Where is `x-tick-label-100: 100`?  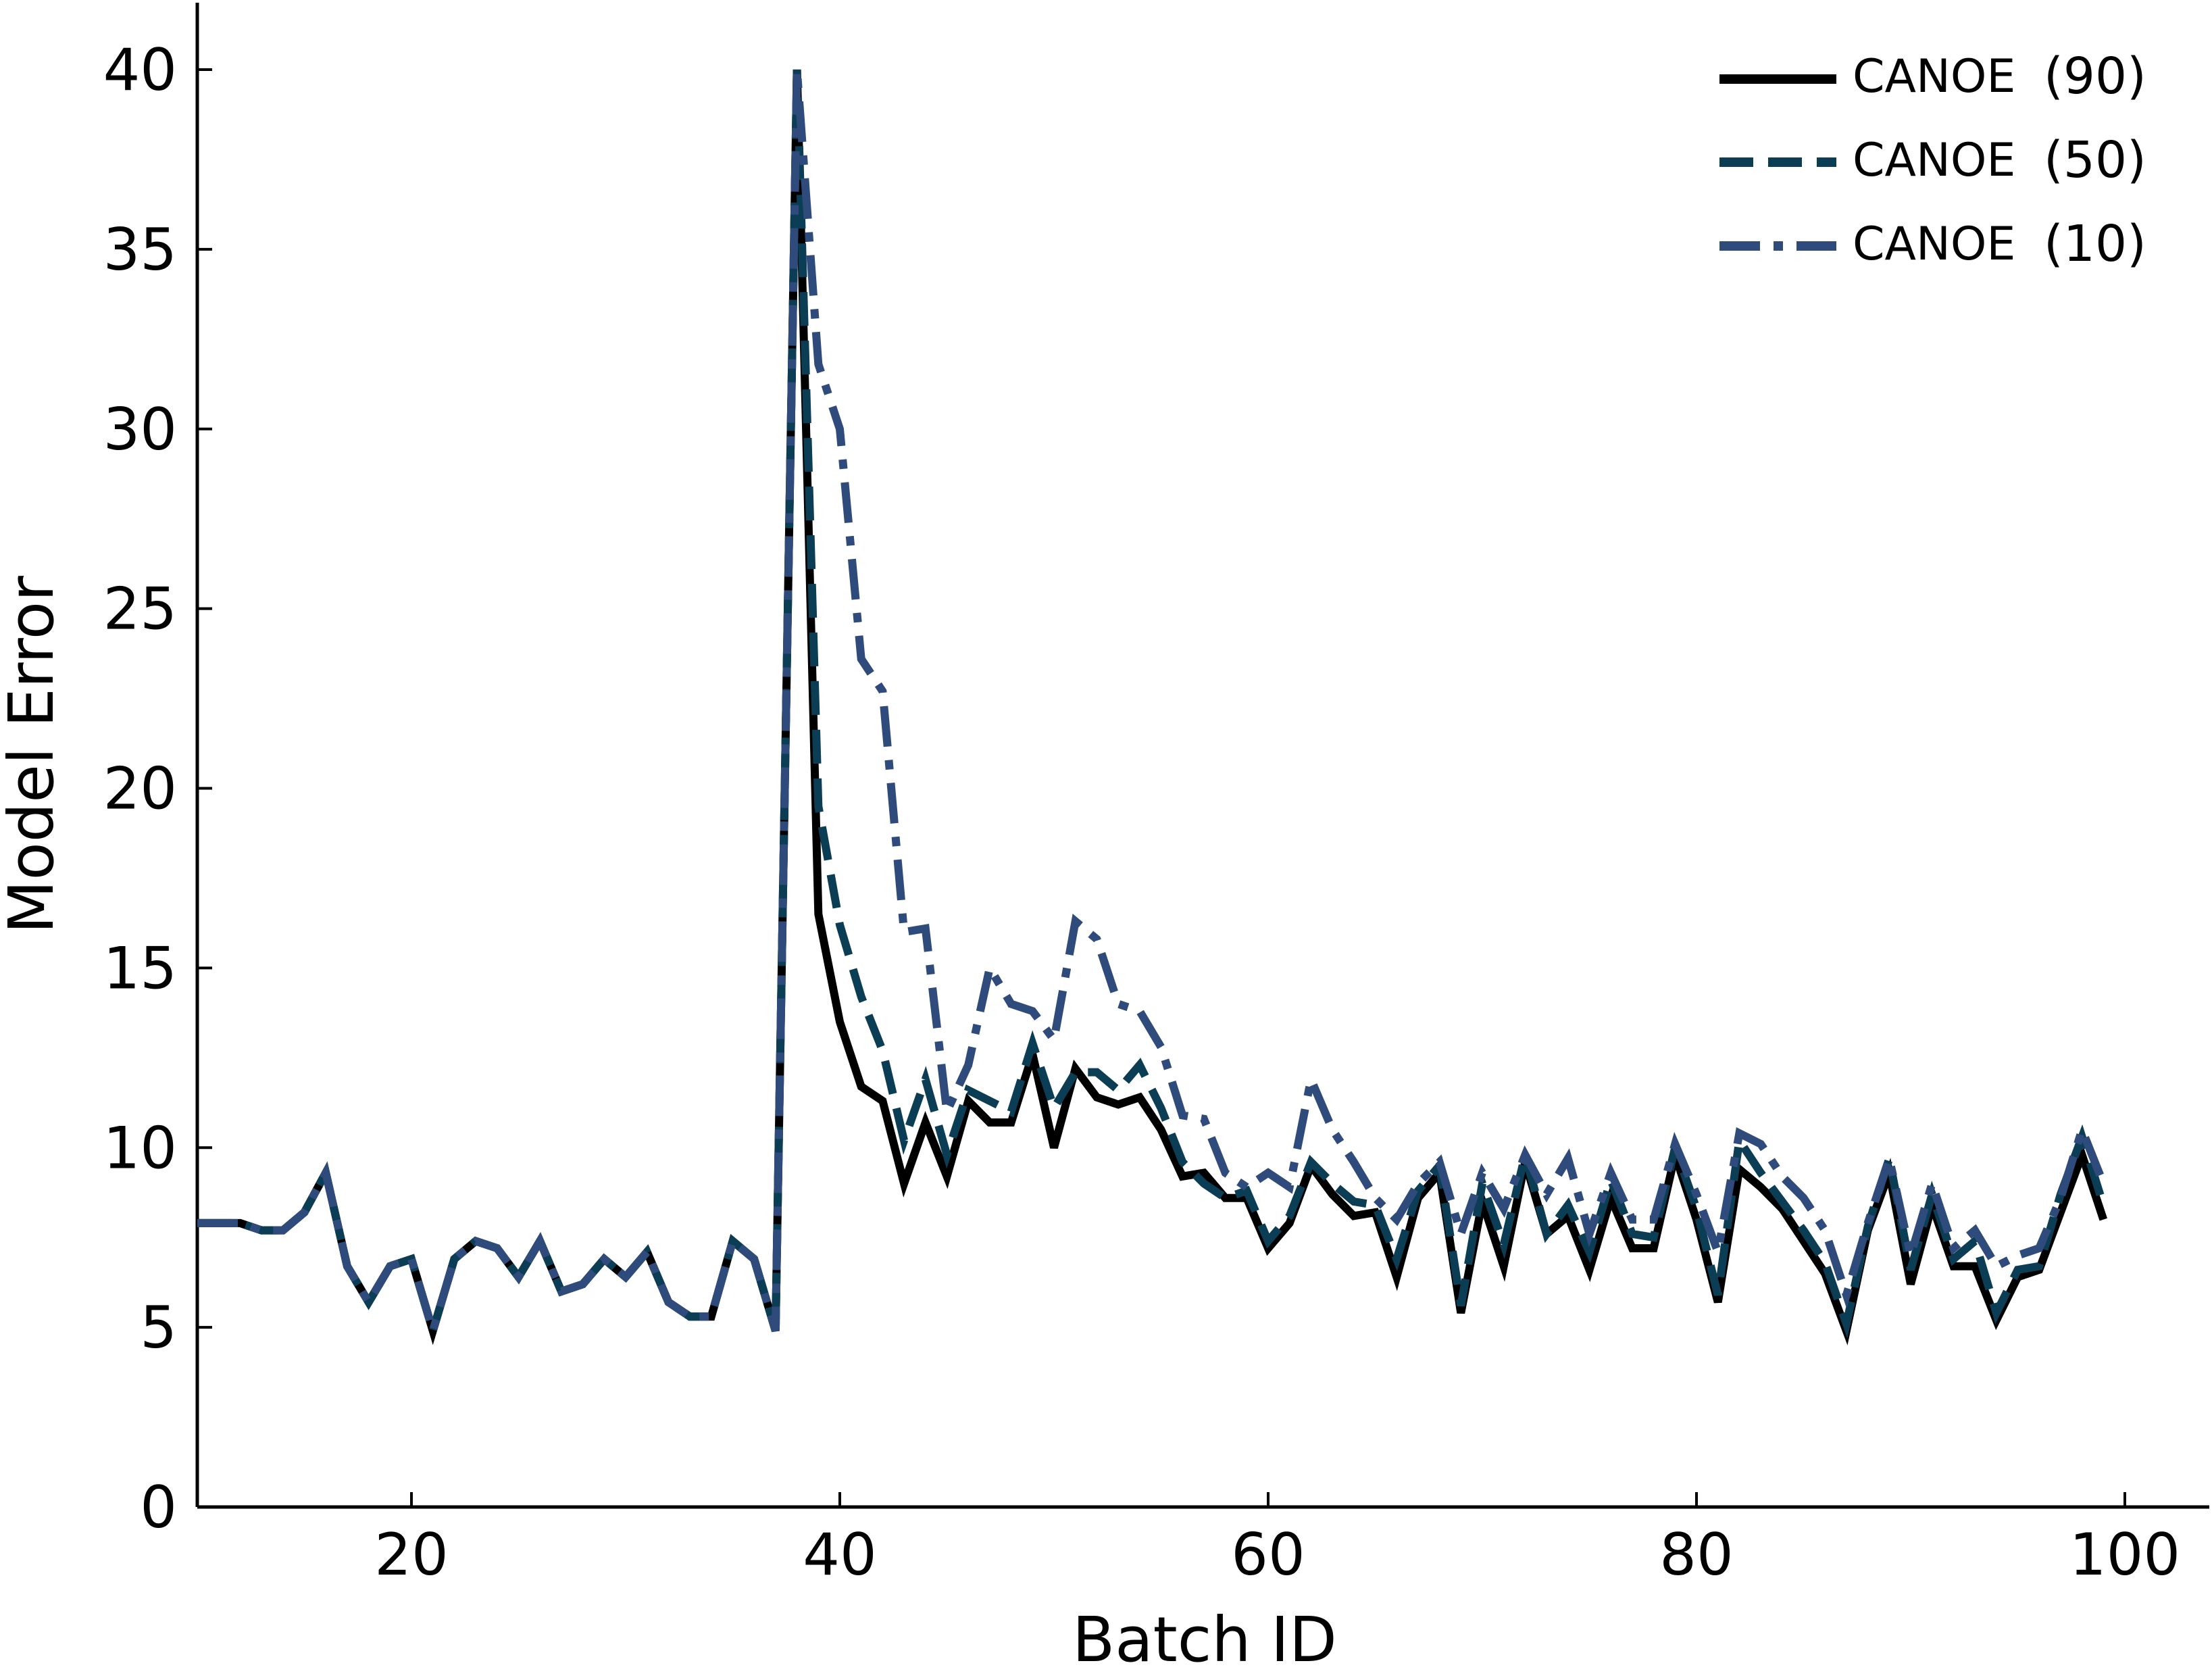
x-tick-label-100: 100 is located at coordinates (2124, 1555).